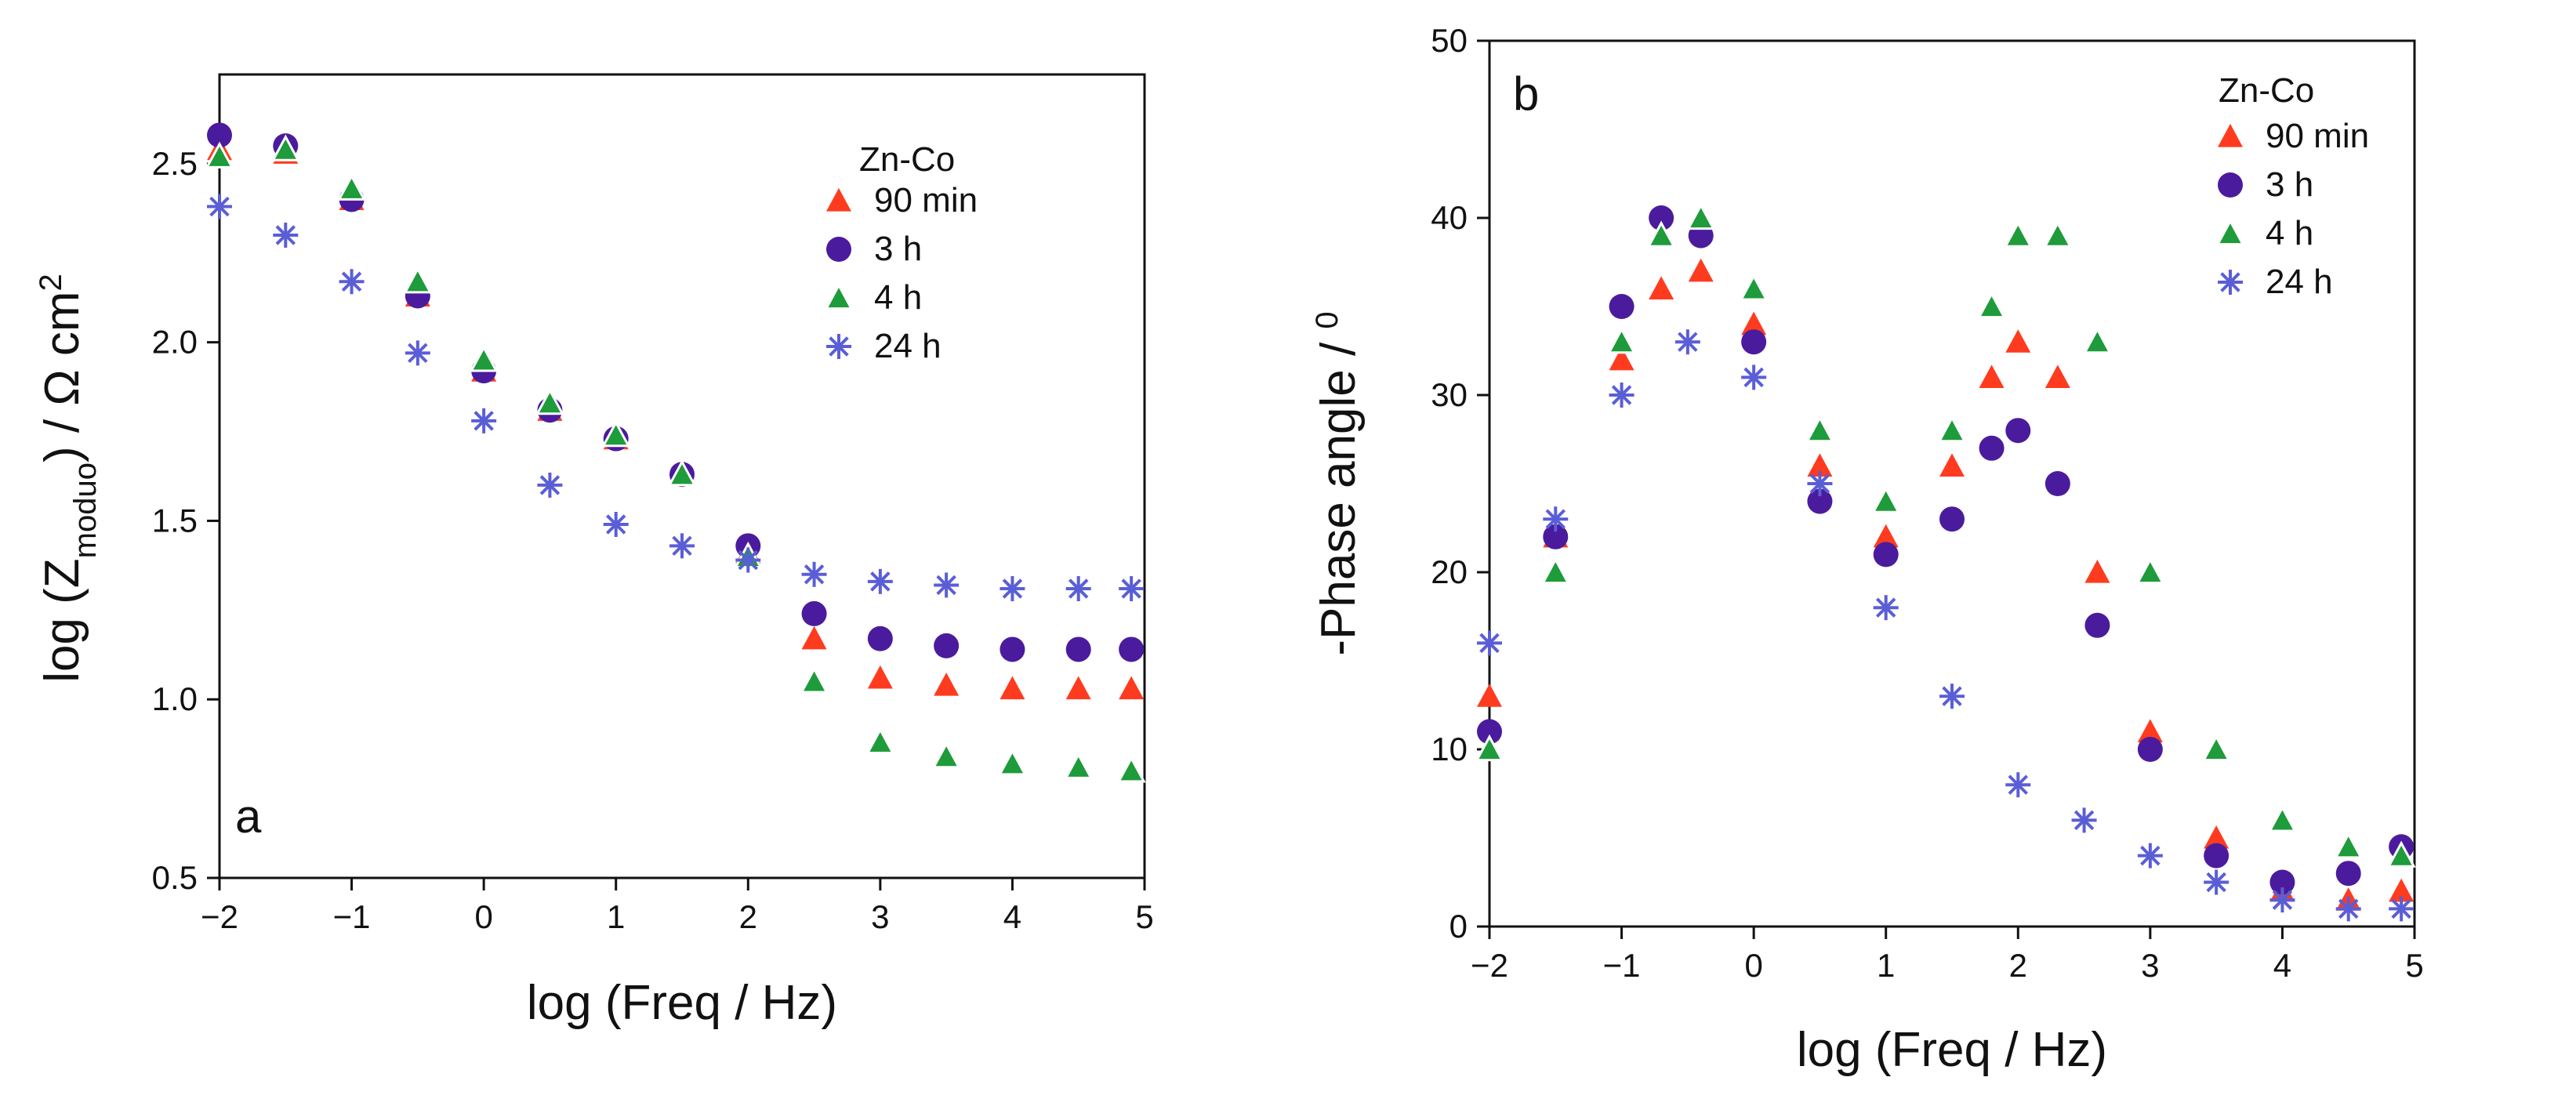 The width and height of the screenshot is (2576, 1117). I want to click on y-tick-label: 20, so click(1450, 571).